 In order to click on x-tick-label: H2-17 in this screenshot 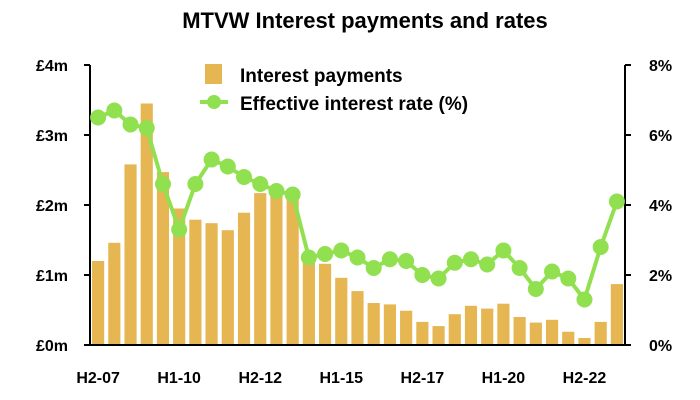, I will do `click(423, 378)`.